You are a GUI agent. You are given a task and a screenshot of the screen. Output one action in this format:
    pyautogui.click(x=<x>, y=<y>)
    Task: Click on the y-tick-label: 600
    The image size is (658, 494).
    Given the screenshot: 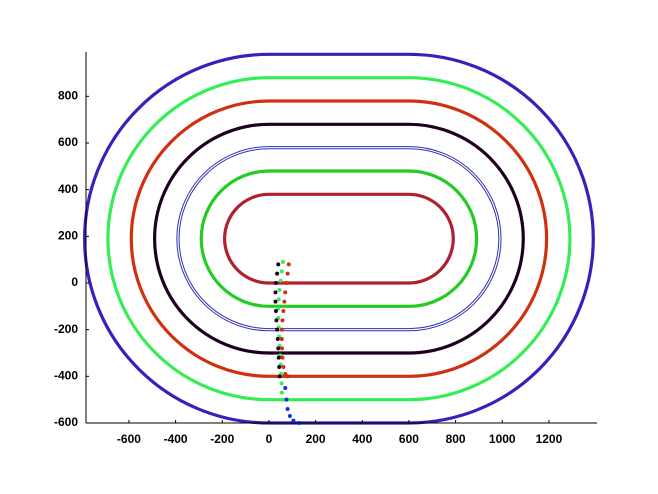 What is the action you would take?
    pyautogui.click(x=68, y=142)
    